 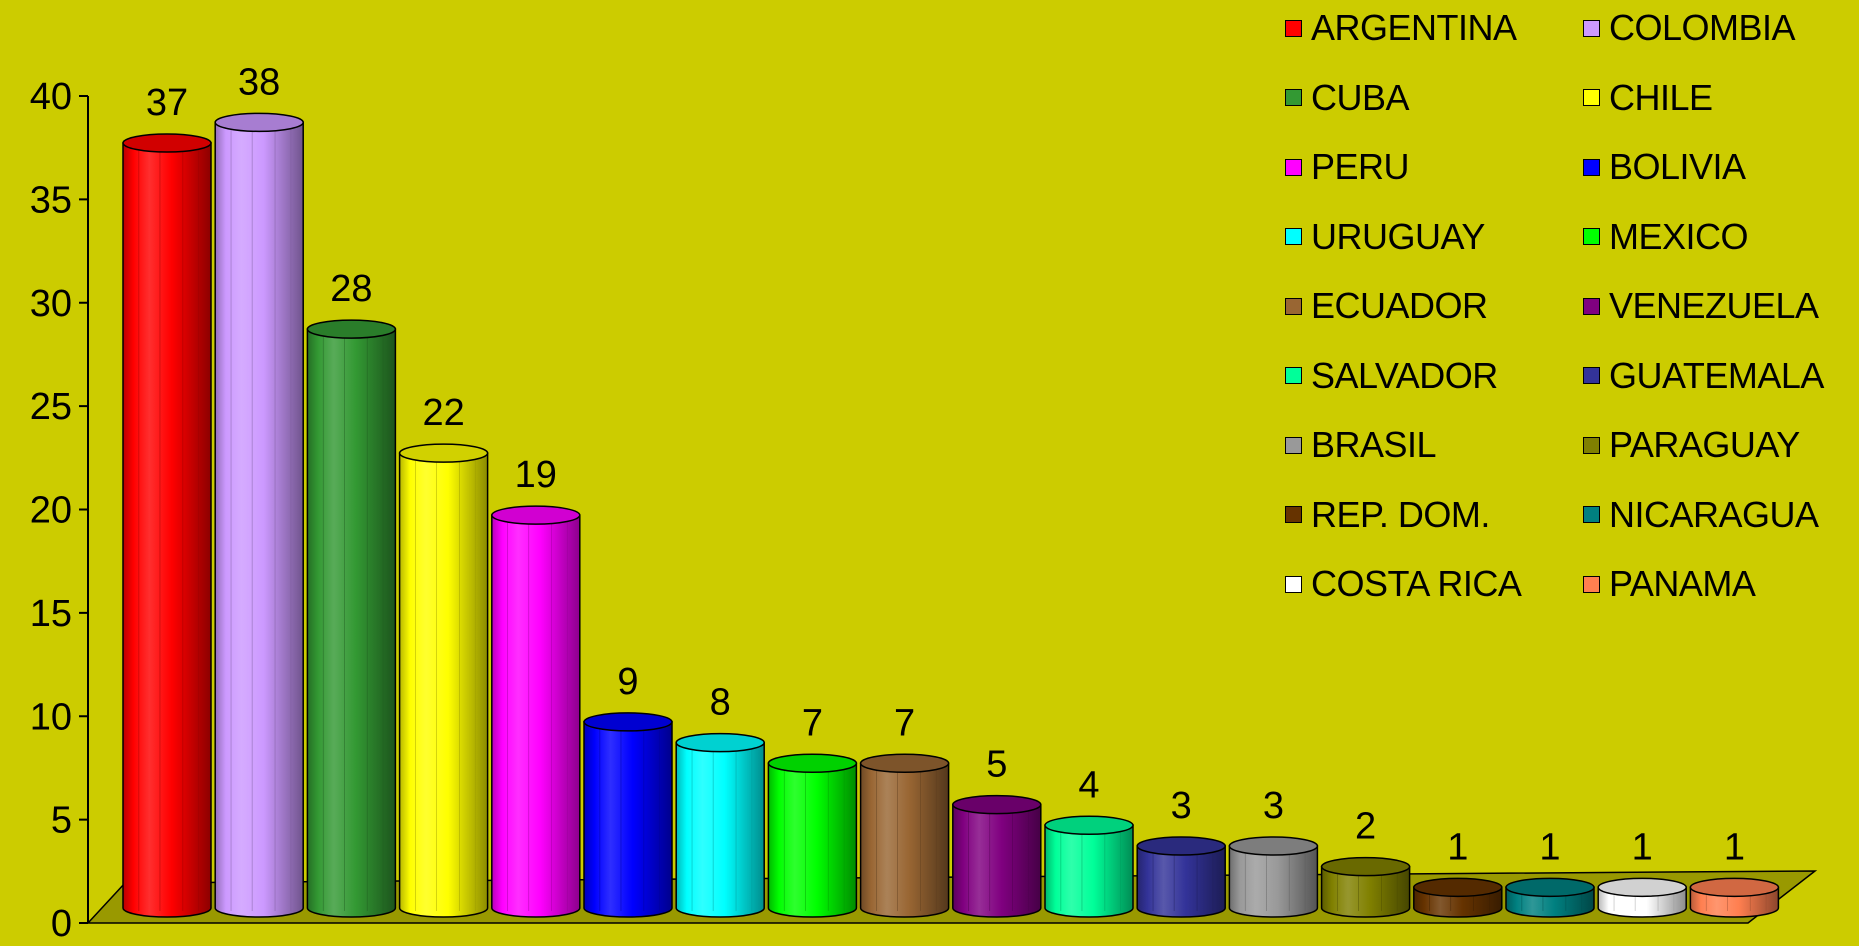 I want to click on legend-label: REP. DOM., so click(x=1400, y=514).